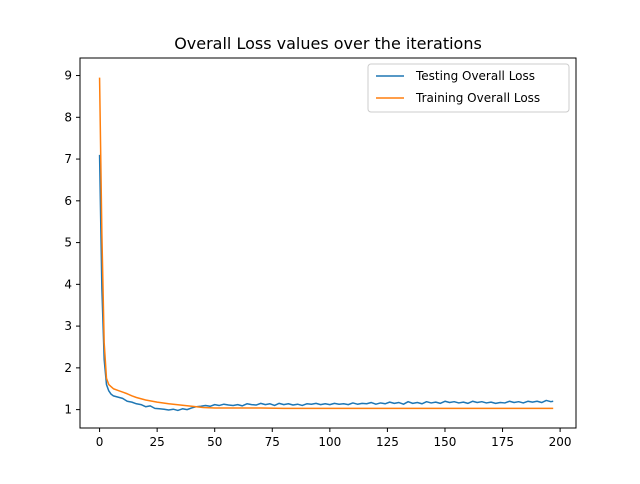 This screenshot has width=640, height=484. I want to click on y-tick-label: 2, so click(68, 368).